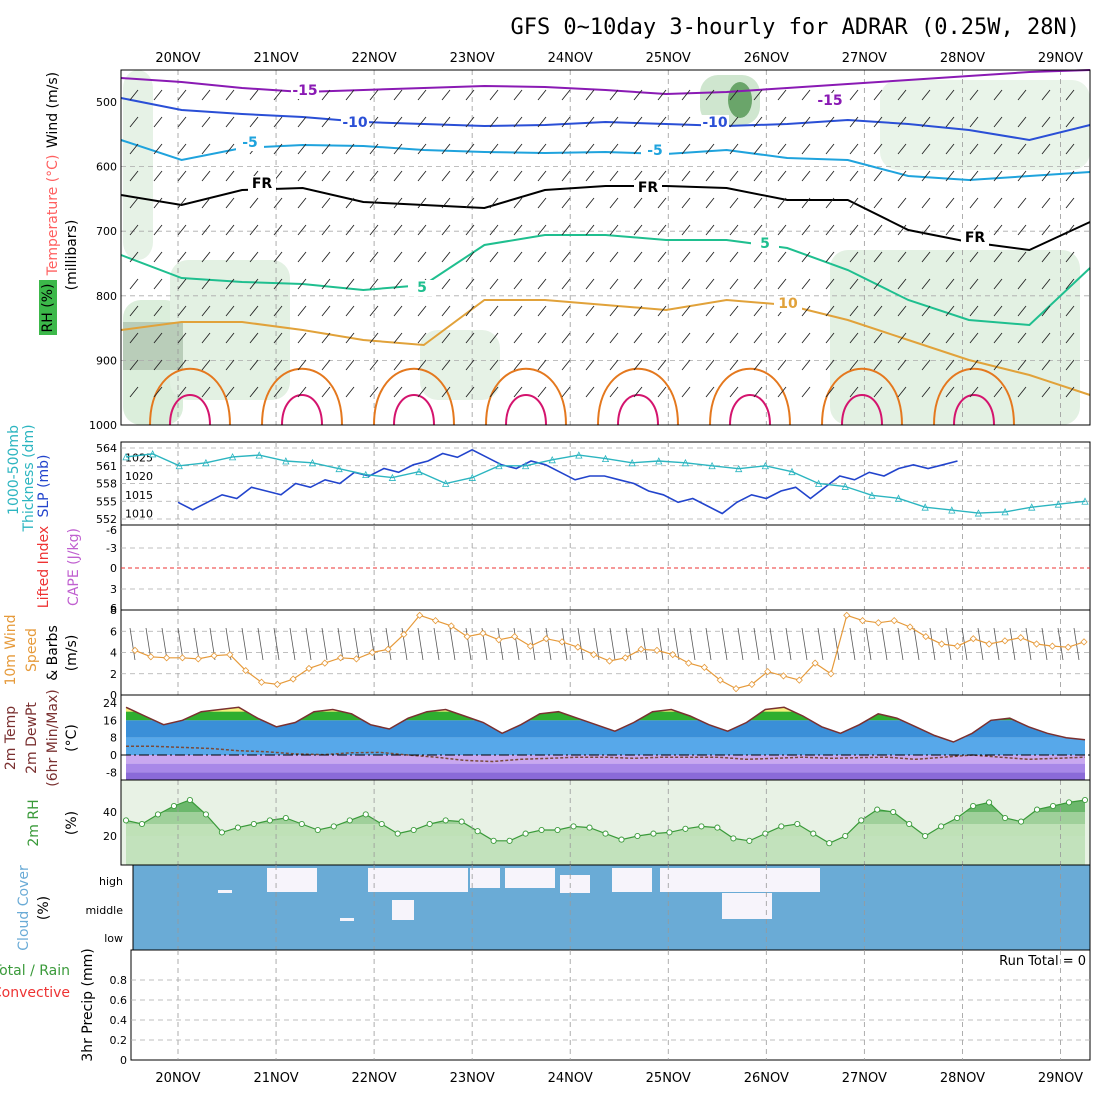 The height and width of the screenshot is (1104, 1100). What do you see at coordinates (113, 674) in the screenshot?
I see `wind-tick: 2` at bounding box center [113, 674].